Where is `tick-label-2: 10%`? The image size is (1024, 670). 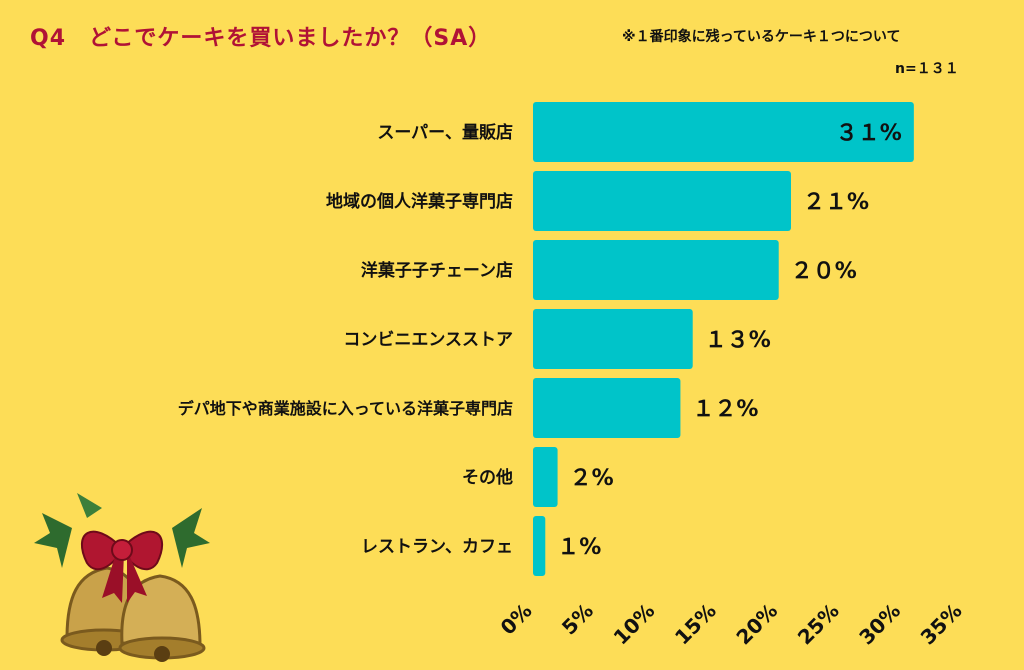 tick-label-2: 10% is located at coordinates (634, 624).